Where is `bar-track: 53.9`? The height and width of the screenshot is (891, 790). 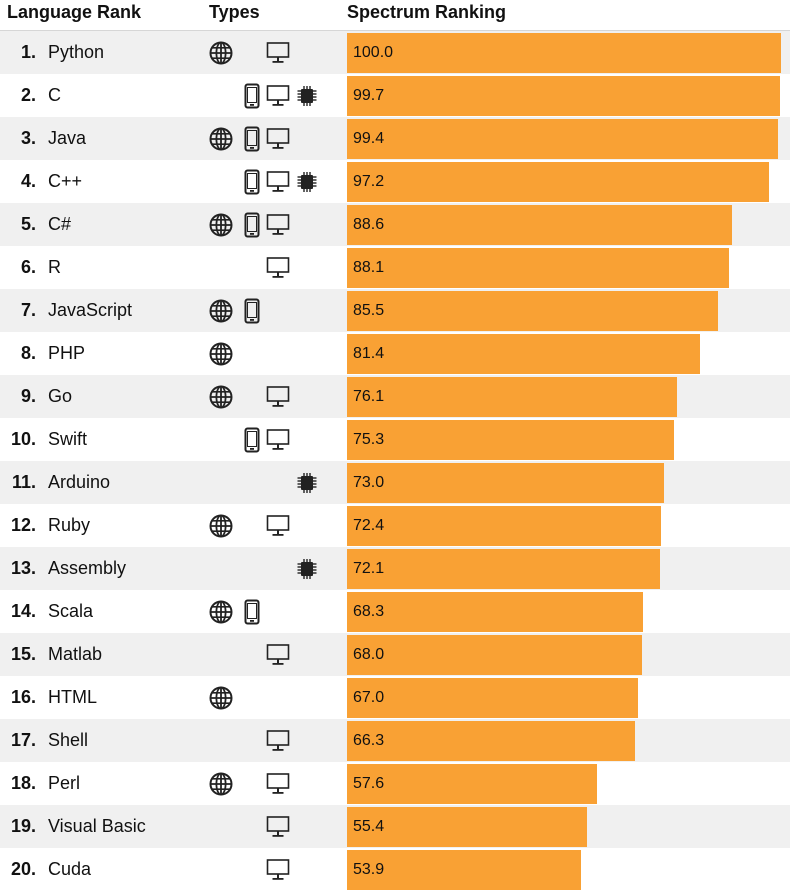 bar-track: 53.9 is located at coordinates (564, 870).